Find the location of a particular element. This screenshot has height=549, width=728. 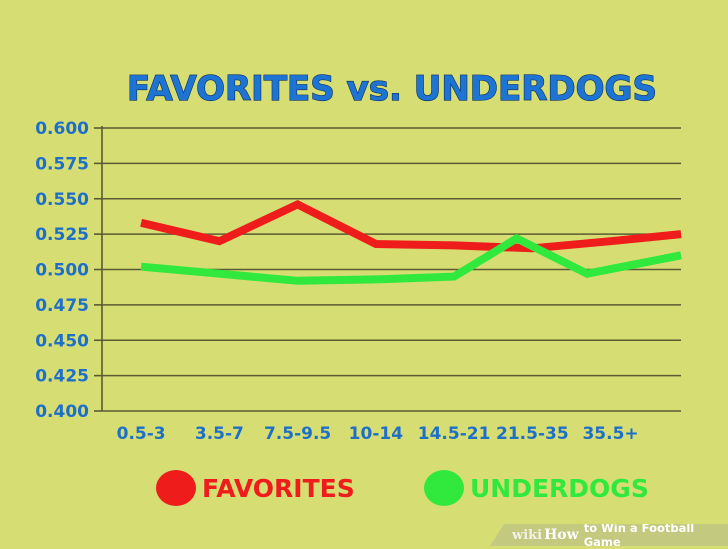

legend-label: FAVORITES is located at coordinates (278, 488).